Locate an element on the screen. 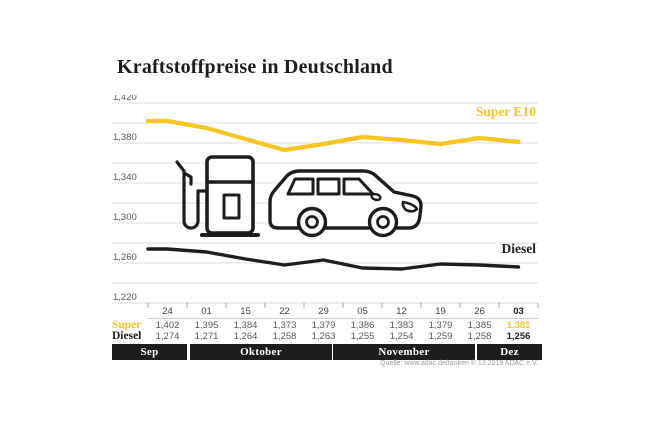  month-bar-dez: Dez is located at coordinates (509, 352).